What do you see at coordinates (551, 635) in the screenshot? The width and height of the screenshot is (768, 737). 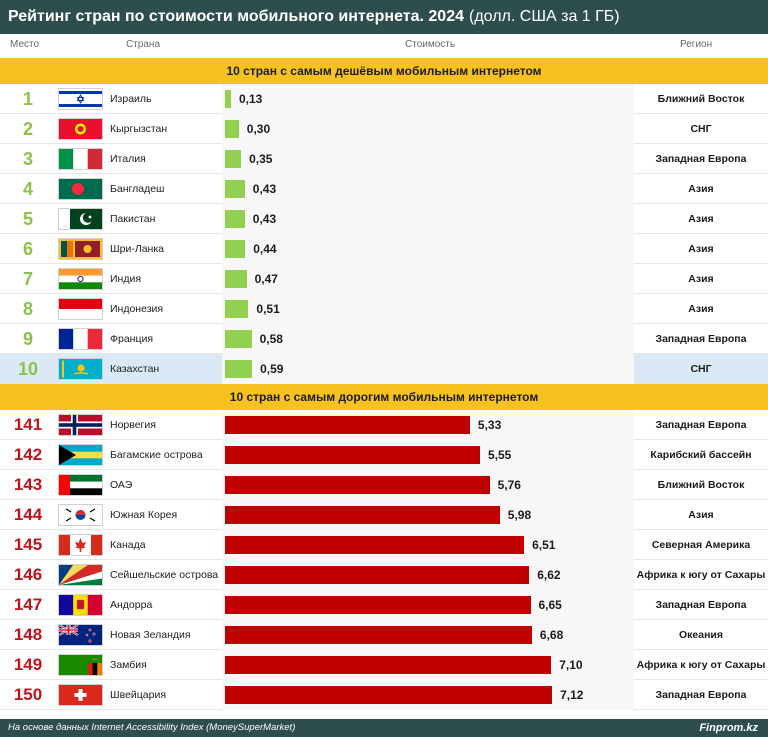 I see `data-label: 6,68` at bounding box center [551, 635].